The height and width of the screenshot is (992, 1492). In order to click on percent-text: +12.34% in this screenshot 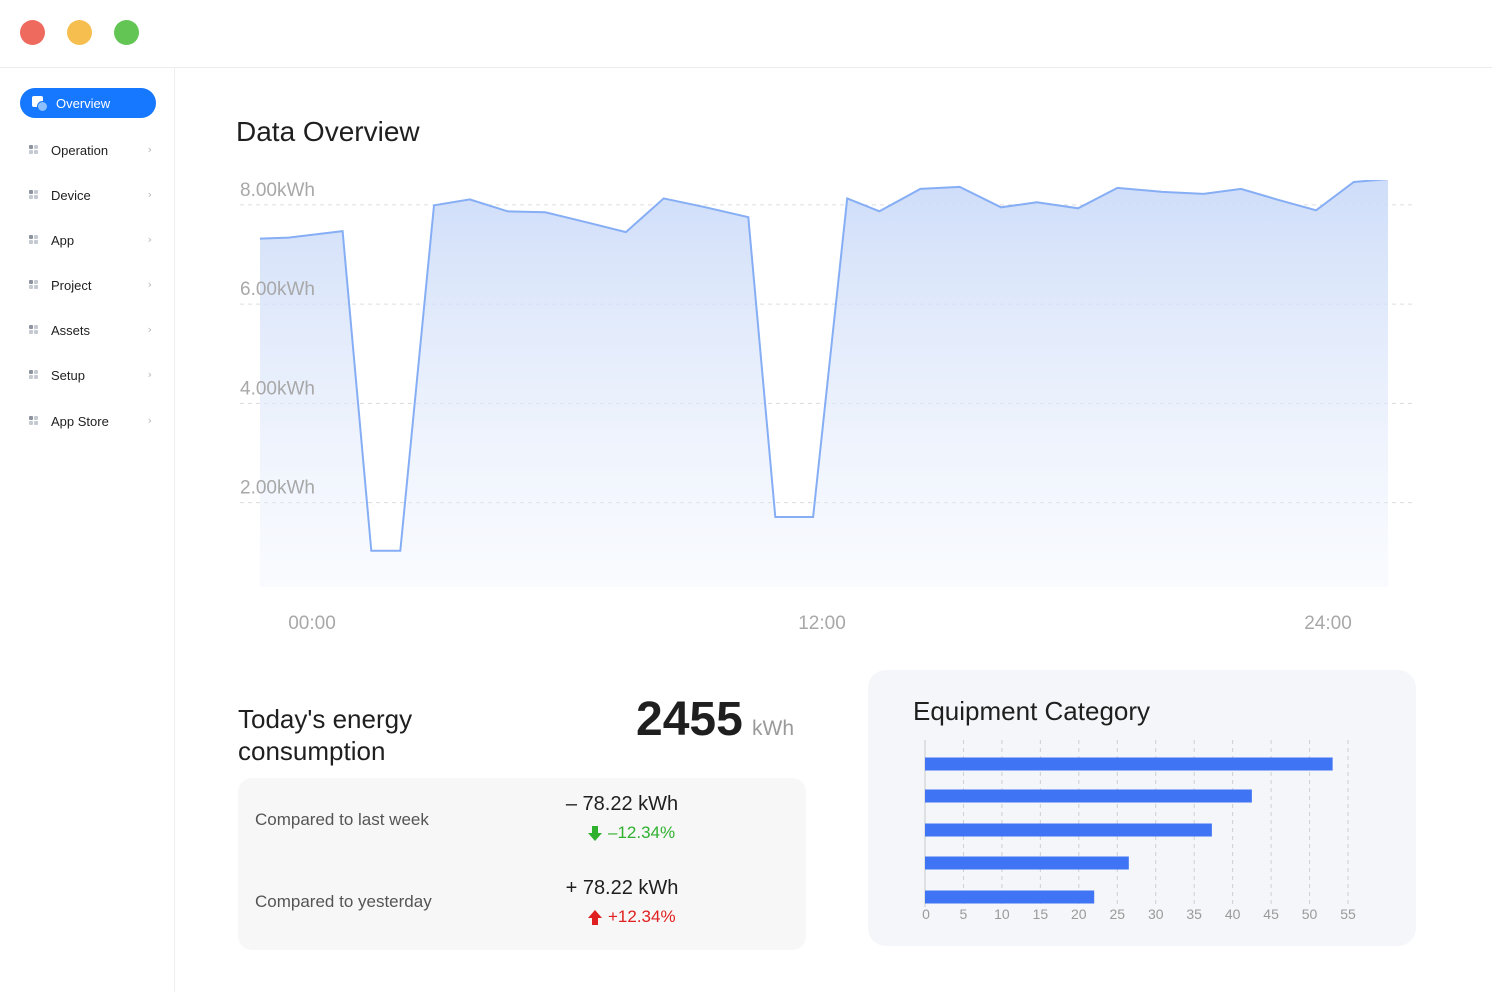, I will do `click(642, 916)`.